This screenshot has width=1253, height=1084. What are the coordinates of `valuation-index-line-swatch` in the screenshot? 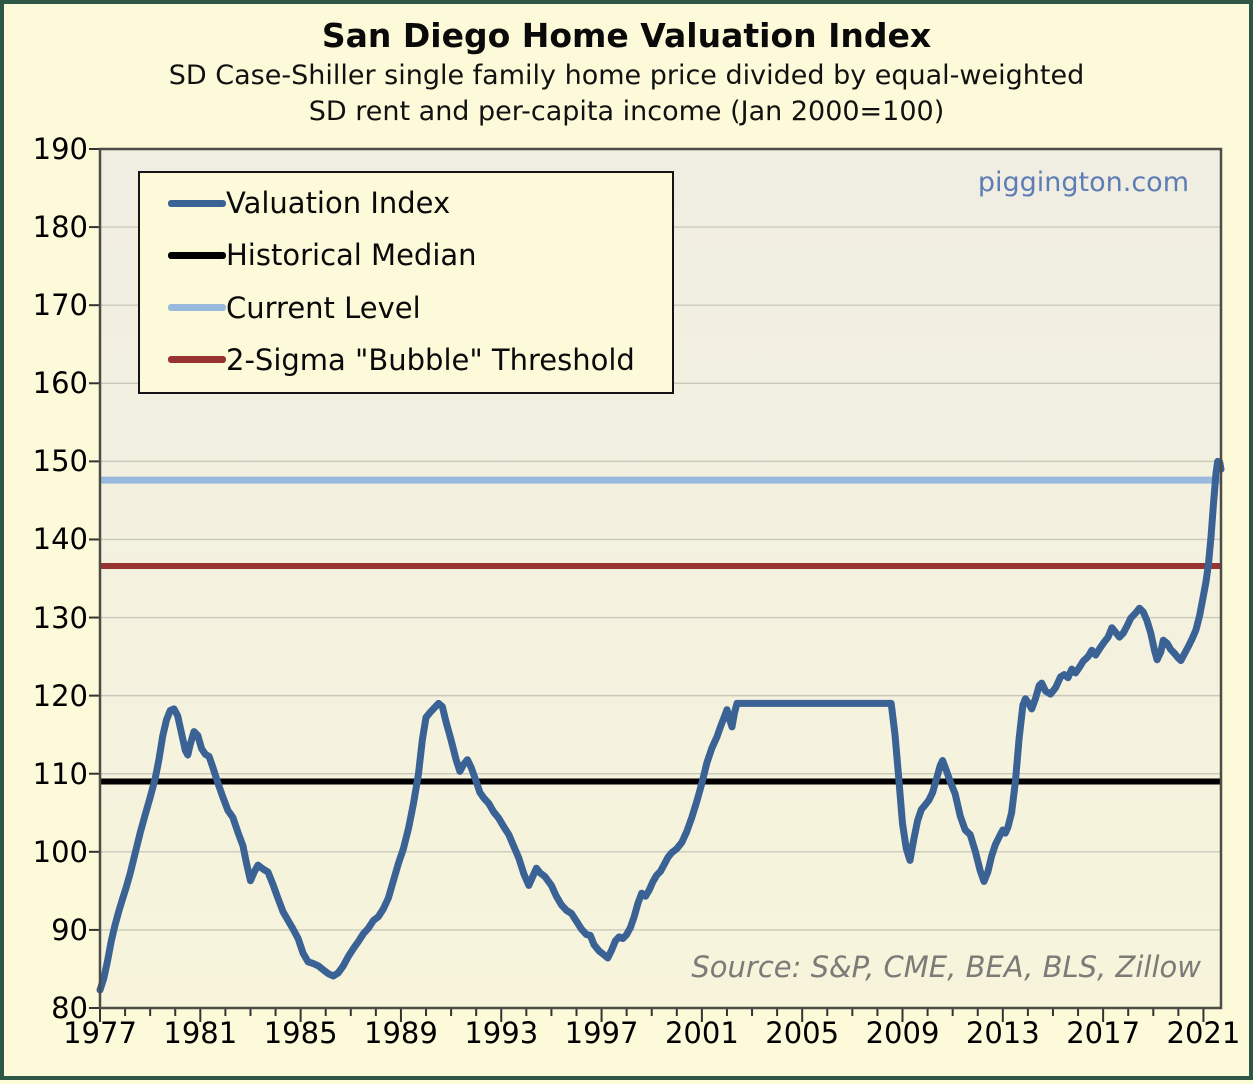 It's located at (197, 203).